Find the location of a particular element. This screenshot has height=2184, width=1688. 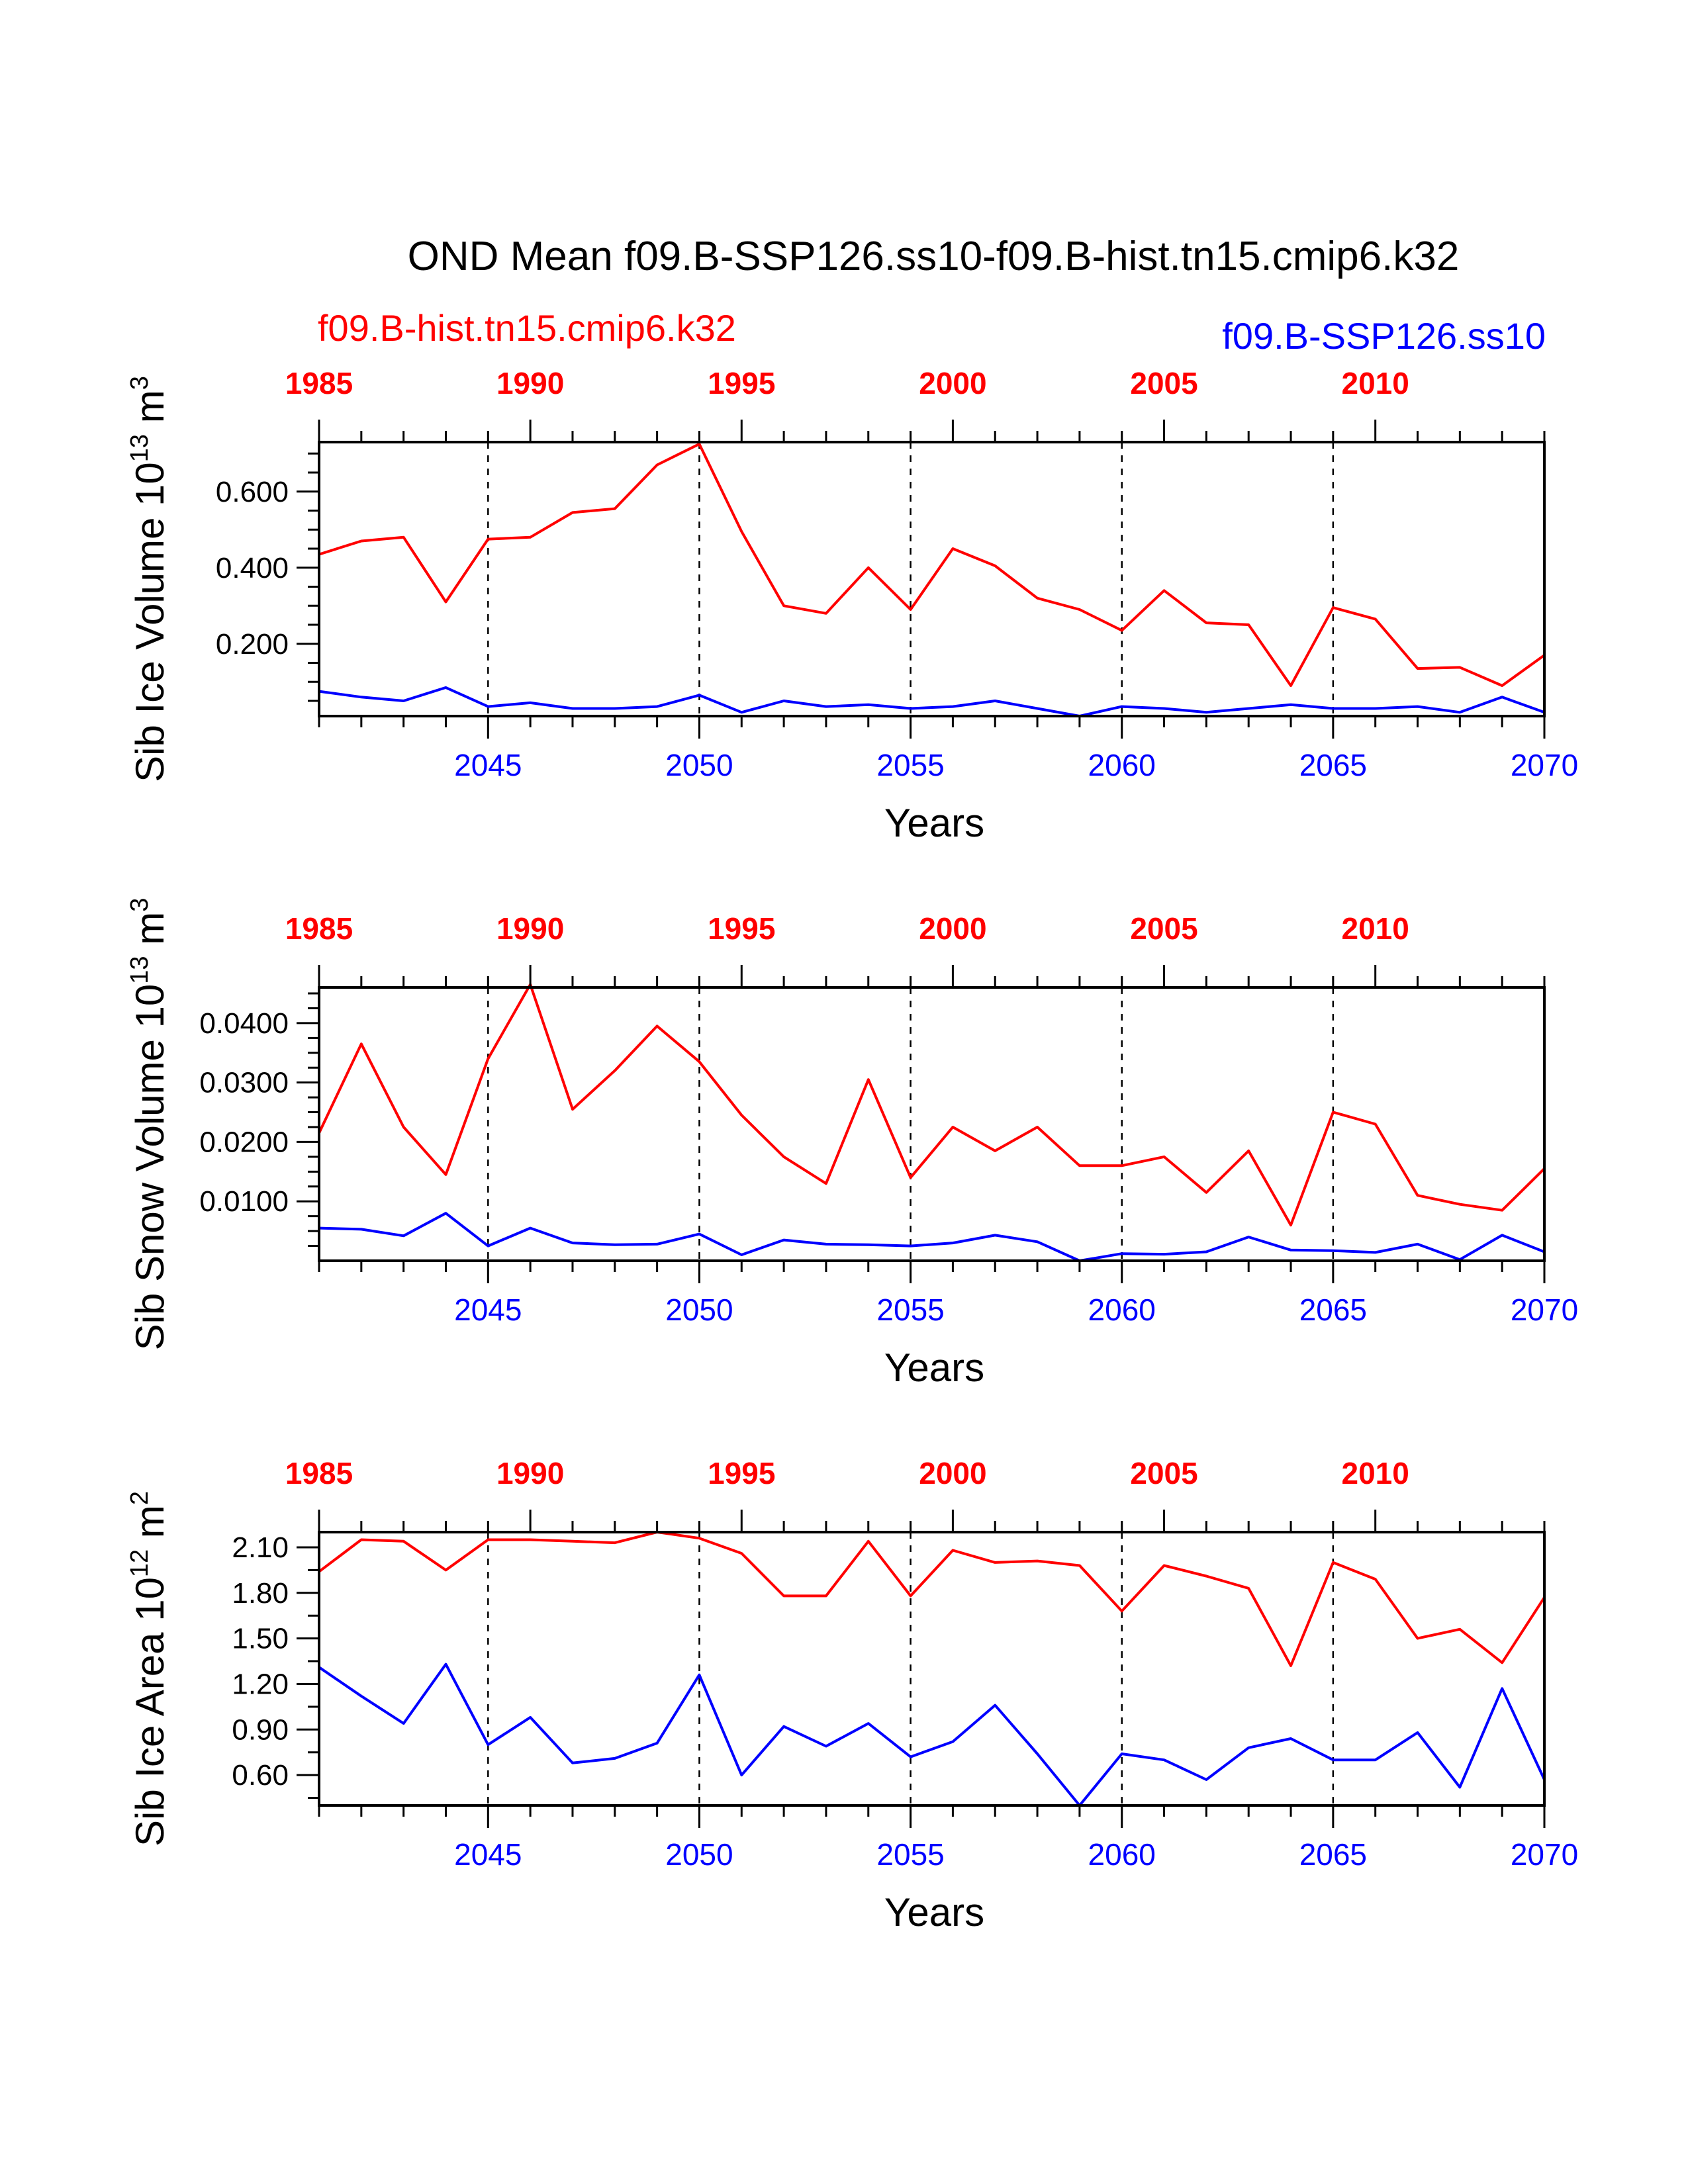

y-axis-label: Sib Ice Volume 1013 m3 is located at coordinates (149, 579).